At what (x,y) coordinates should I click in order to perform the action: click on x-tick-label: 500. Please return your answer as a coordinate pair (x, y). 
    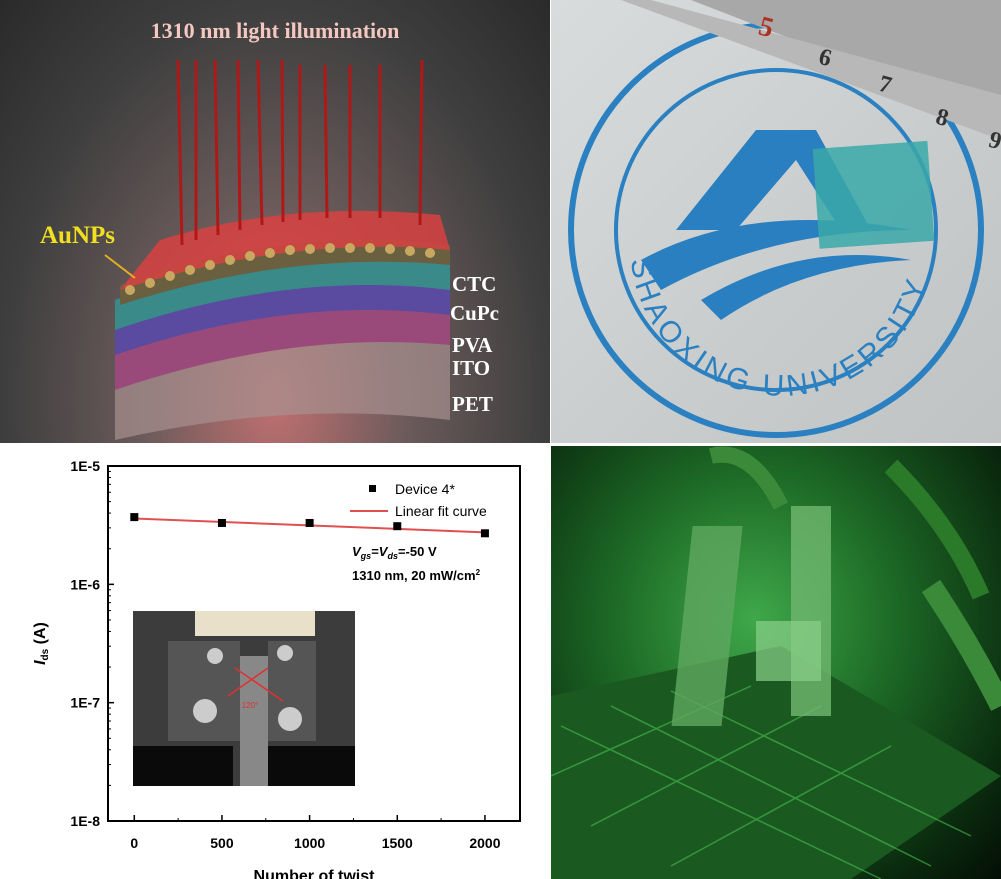
    Looking at the image, I should click on (222, 843).